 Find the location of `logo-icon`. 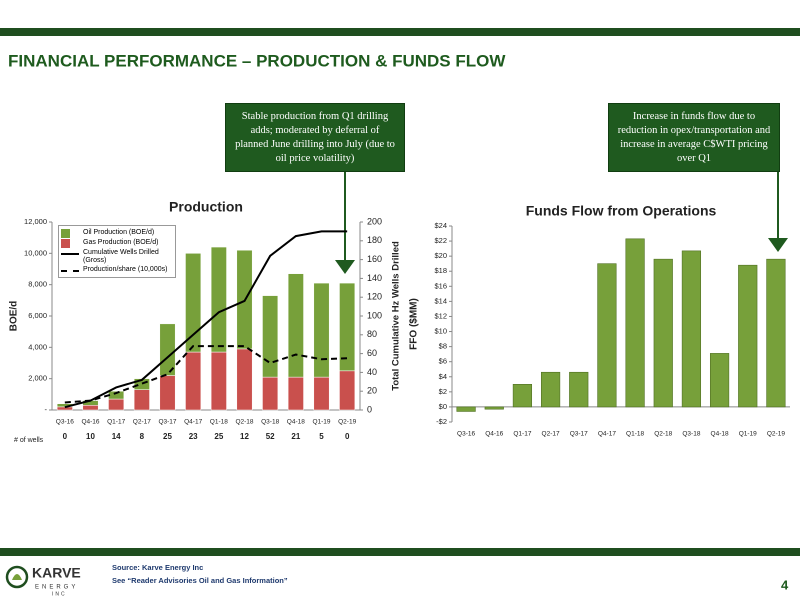

logo-icon is located at coordinates (17, 577).